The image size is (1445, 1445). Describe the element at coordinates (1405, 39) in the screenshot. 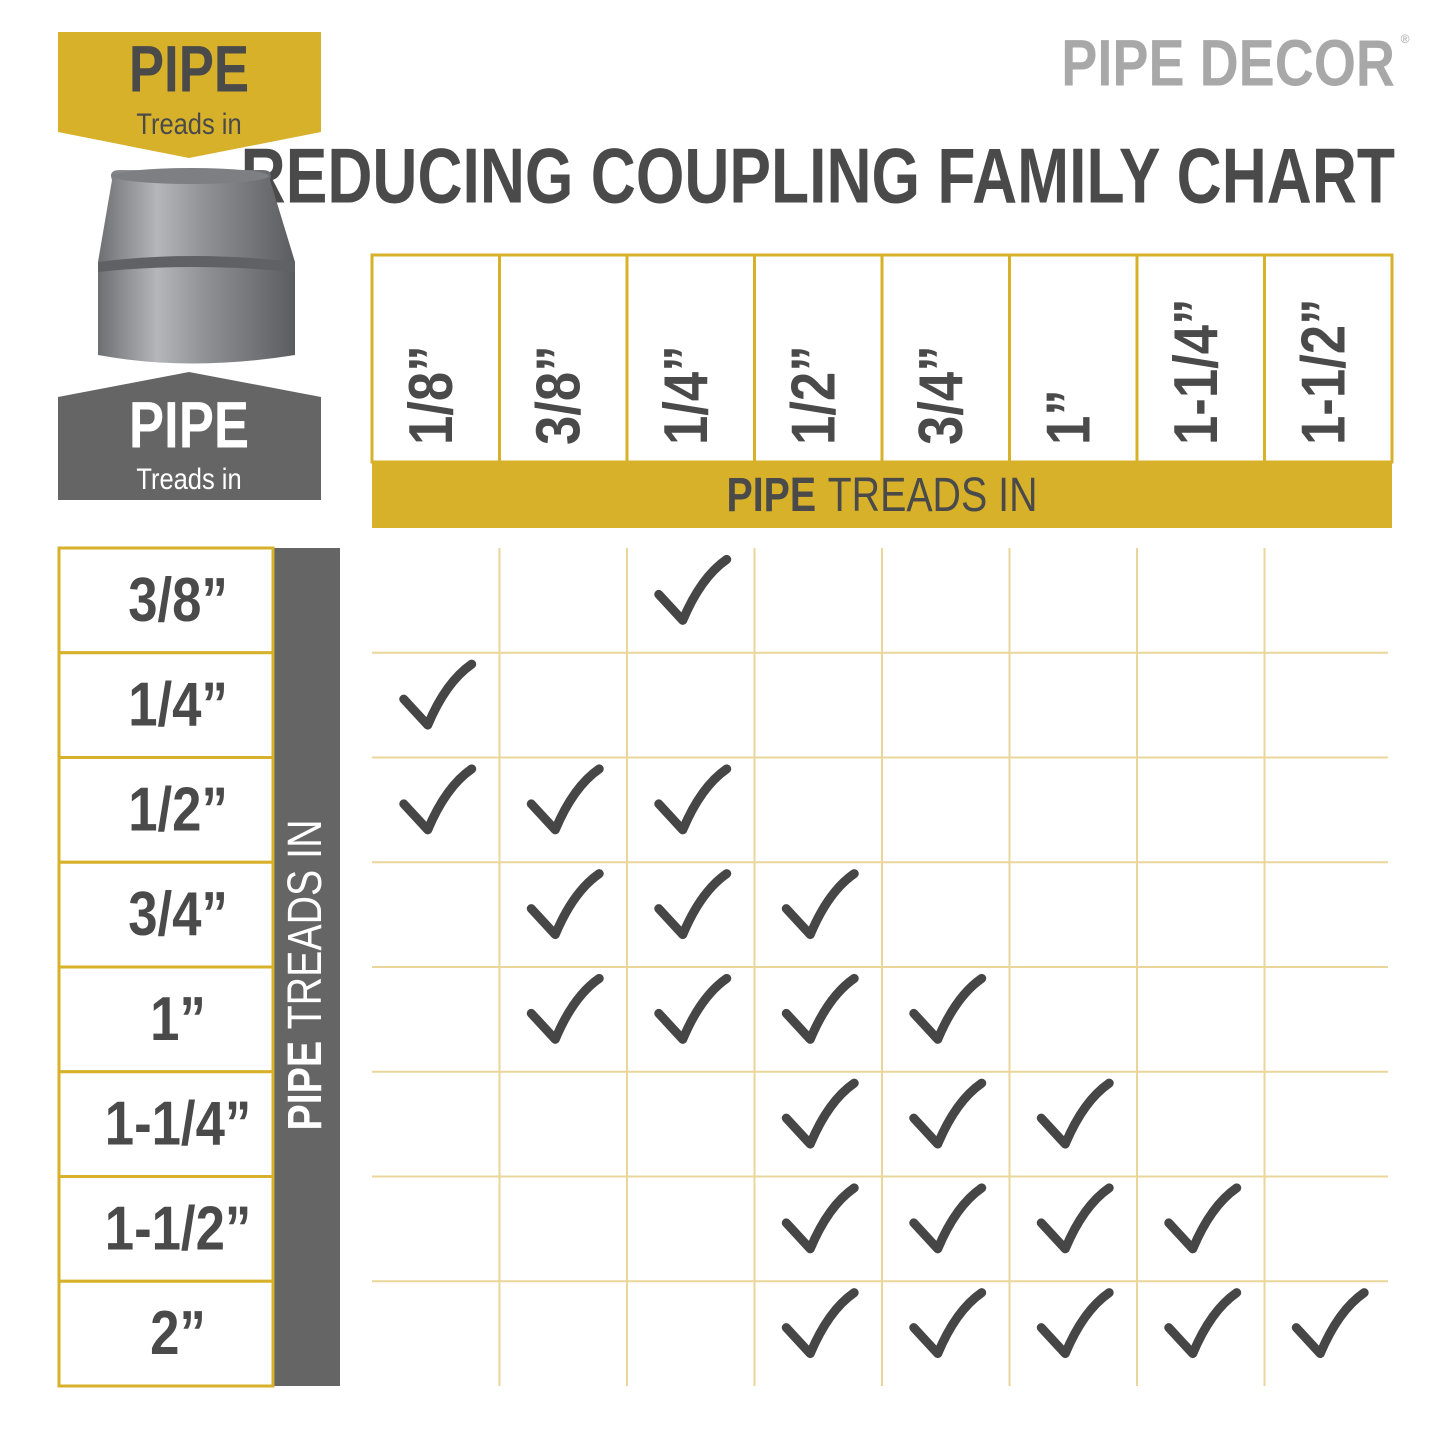

I see `brand-mark: ®` at that location.